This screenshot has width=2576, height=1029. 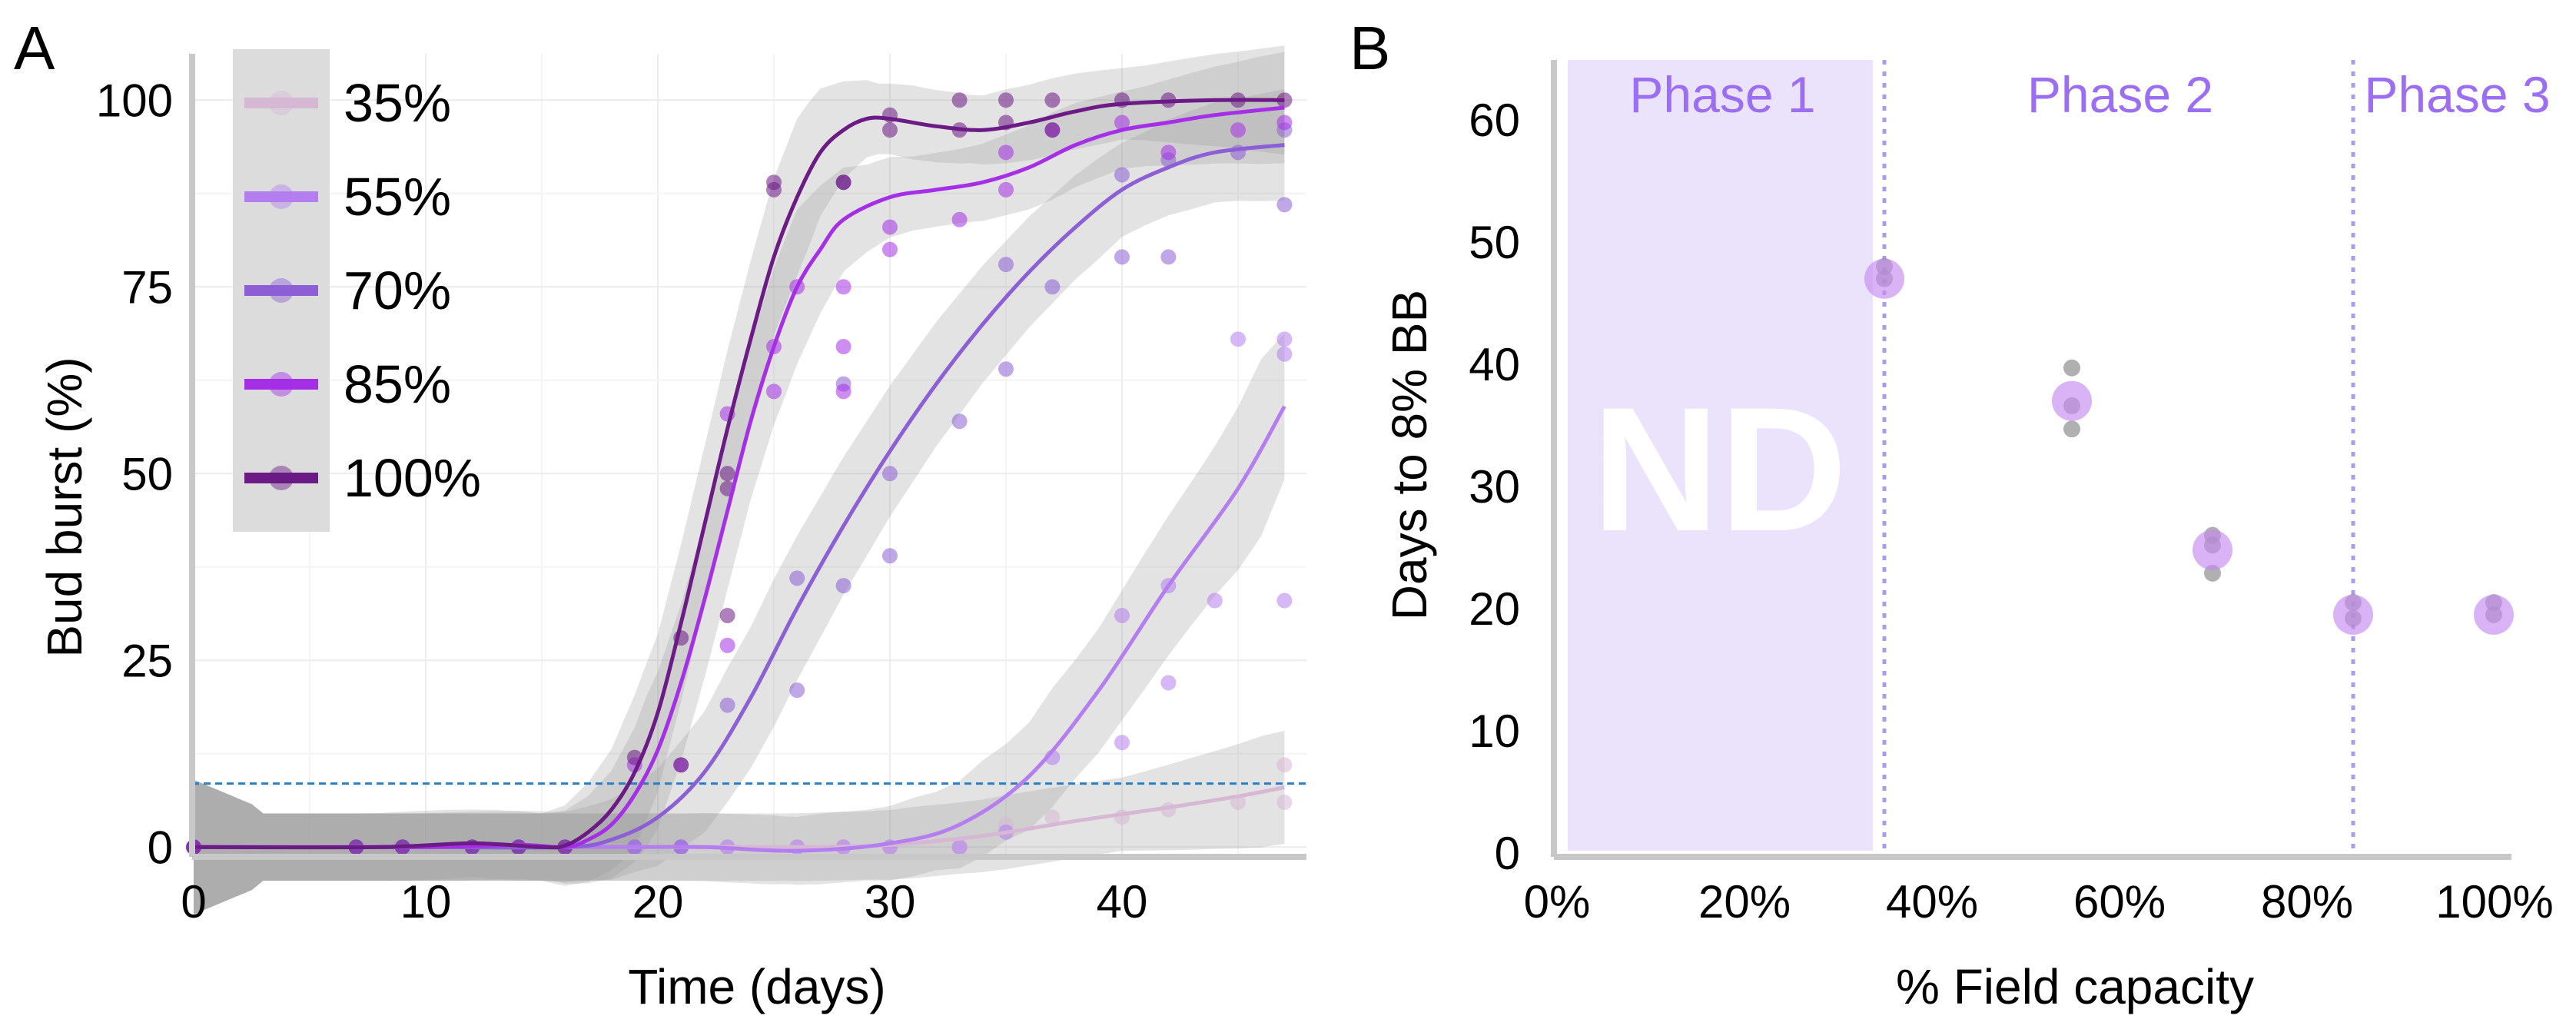 I want to click on legend-label-100pct: 100%, so click(x=412, y=478).